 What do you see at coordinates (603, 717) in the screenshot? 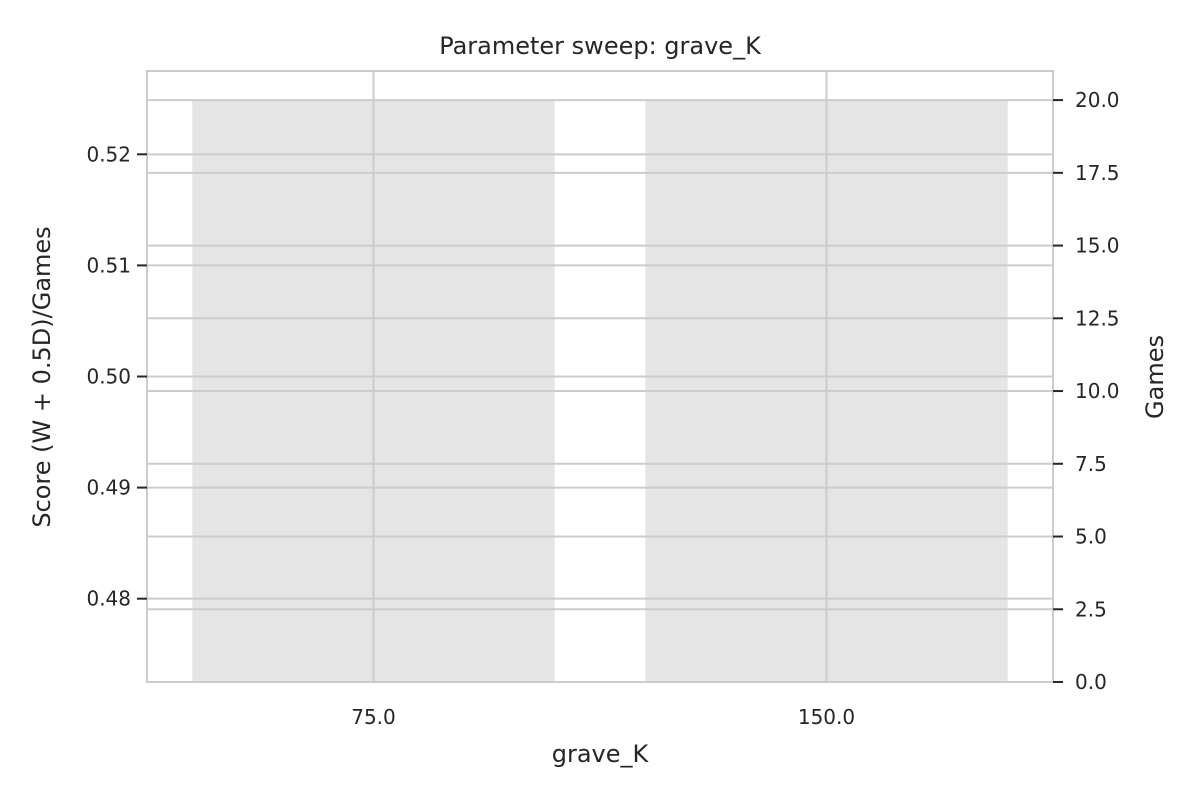
I see `x-axis: 75.0 150.0` at bounding box center [603, 717].